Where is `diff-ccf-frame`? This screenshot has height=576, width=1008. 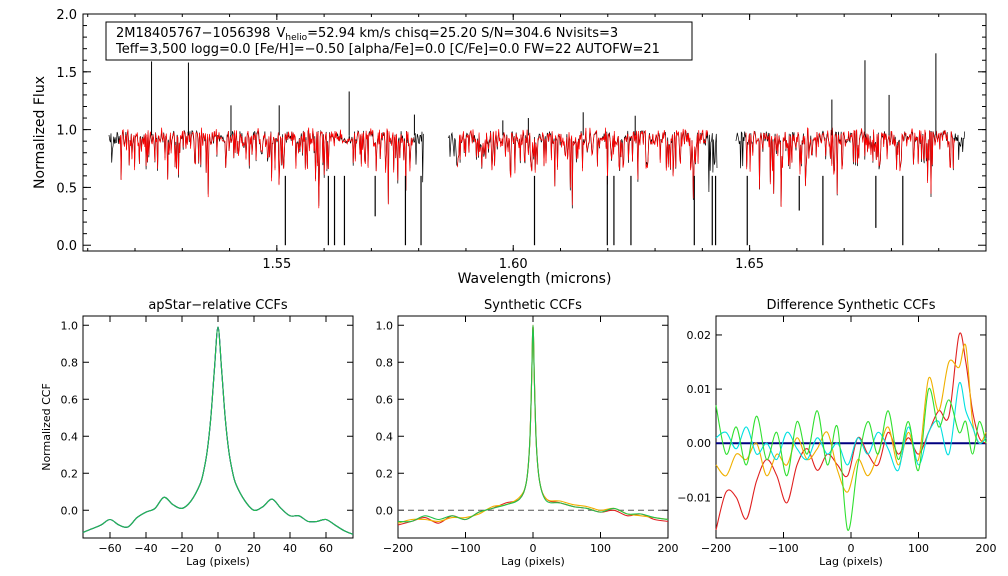
diff-ccf-frame is located at coordinates (851, 427).